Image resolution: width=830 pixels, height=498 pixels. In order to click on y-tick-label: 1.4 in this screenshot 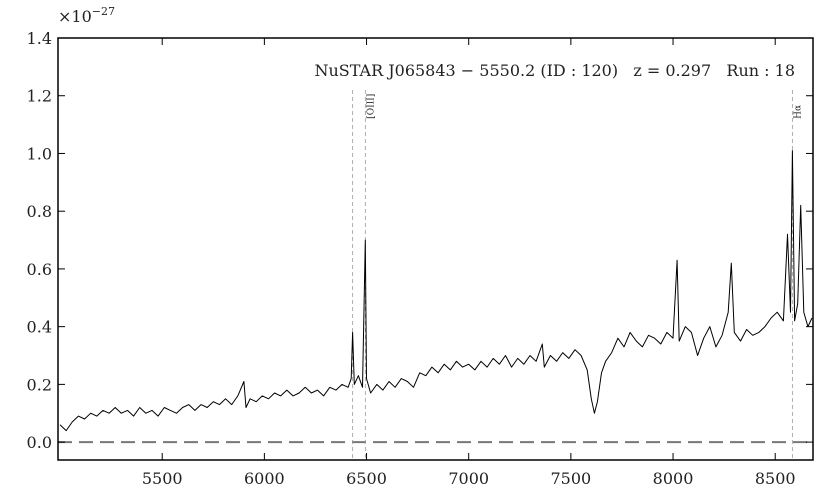, I will do `click(39, 38)`.